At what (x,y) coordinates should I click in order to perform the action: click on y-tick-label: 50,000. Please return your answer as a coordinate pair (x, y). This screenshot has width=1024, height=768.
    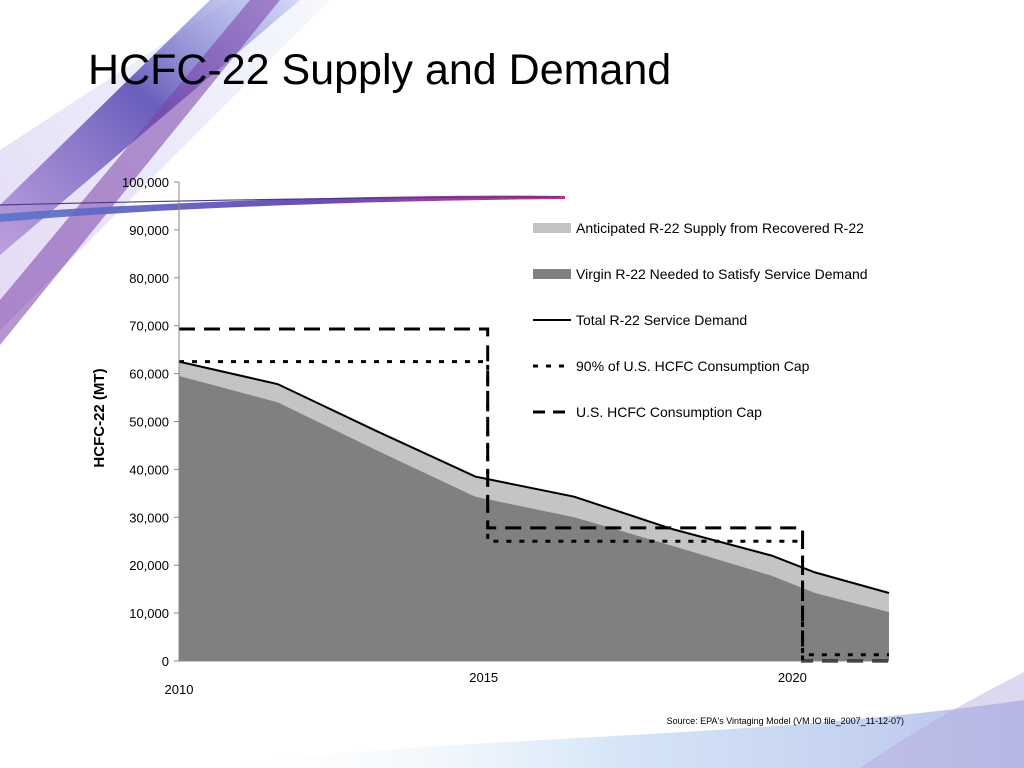
    Looking at the image, I should click on (149, 422).